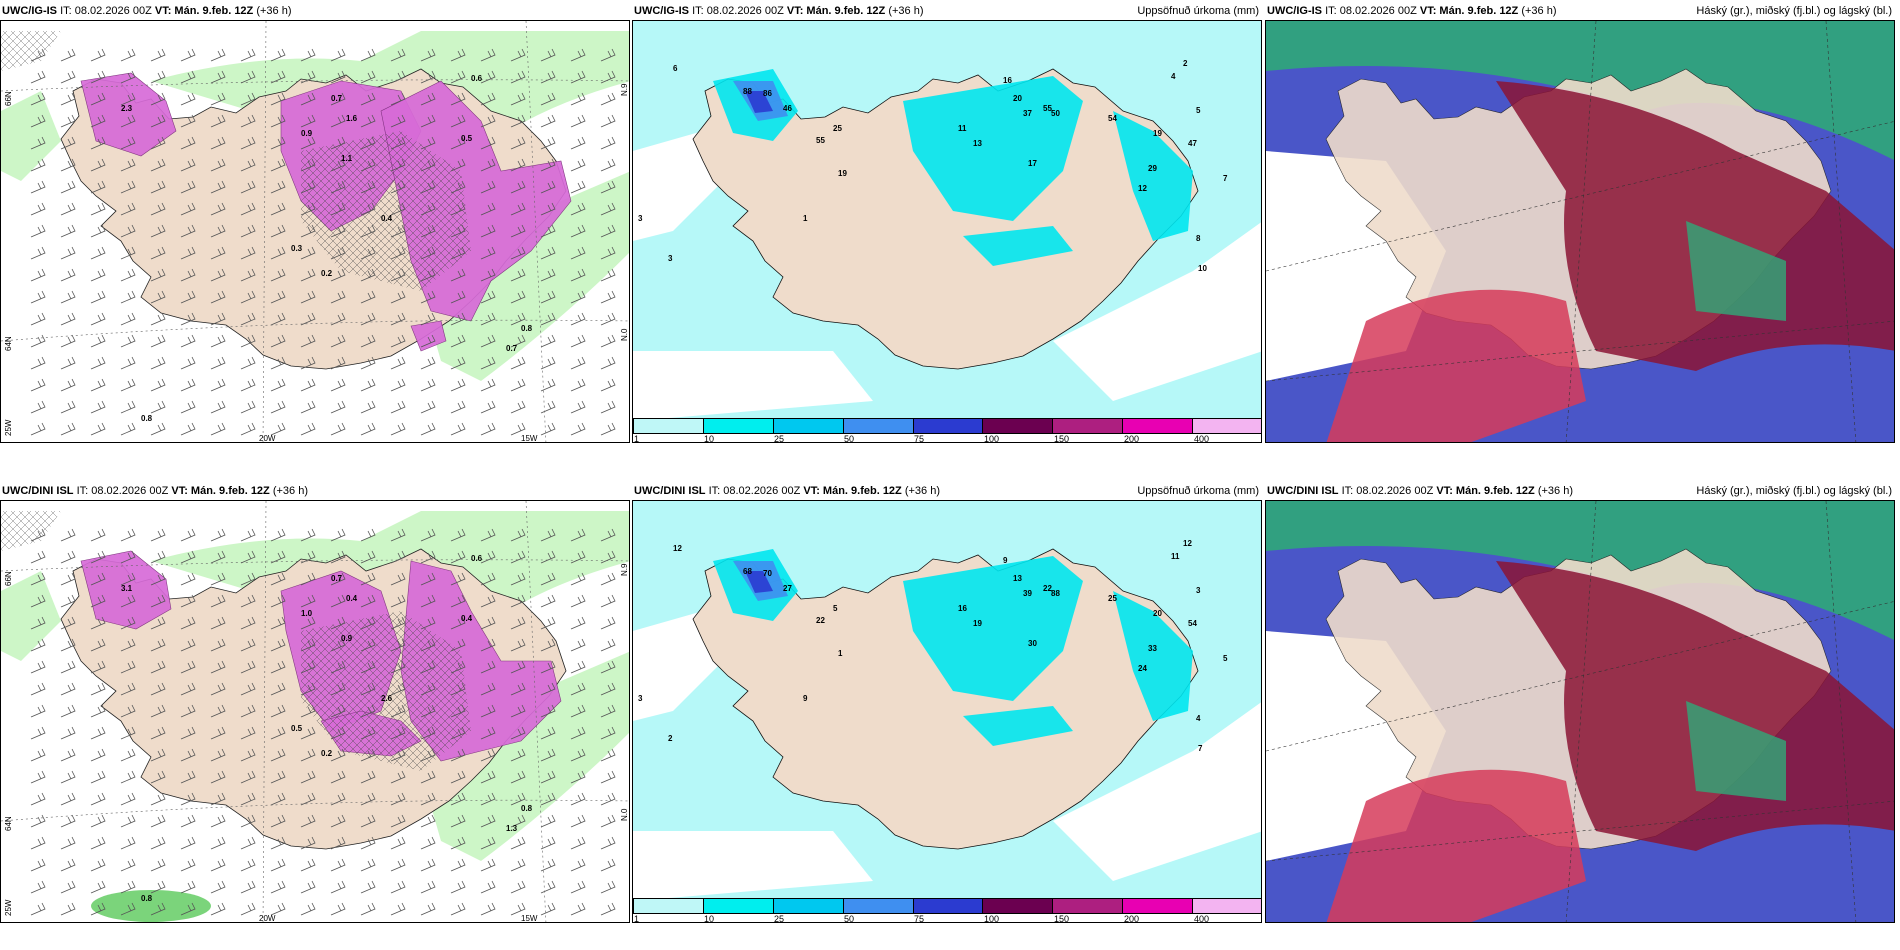  What do you see at coordinates (1198, 238) in the screenshot?
I see `precip-value: 8` at bounding box center [1198, 238].